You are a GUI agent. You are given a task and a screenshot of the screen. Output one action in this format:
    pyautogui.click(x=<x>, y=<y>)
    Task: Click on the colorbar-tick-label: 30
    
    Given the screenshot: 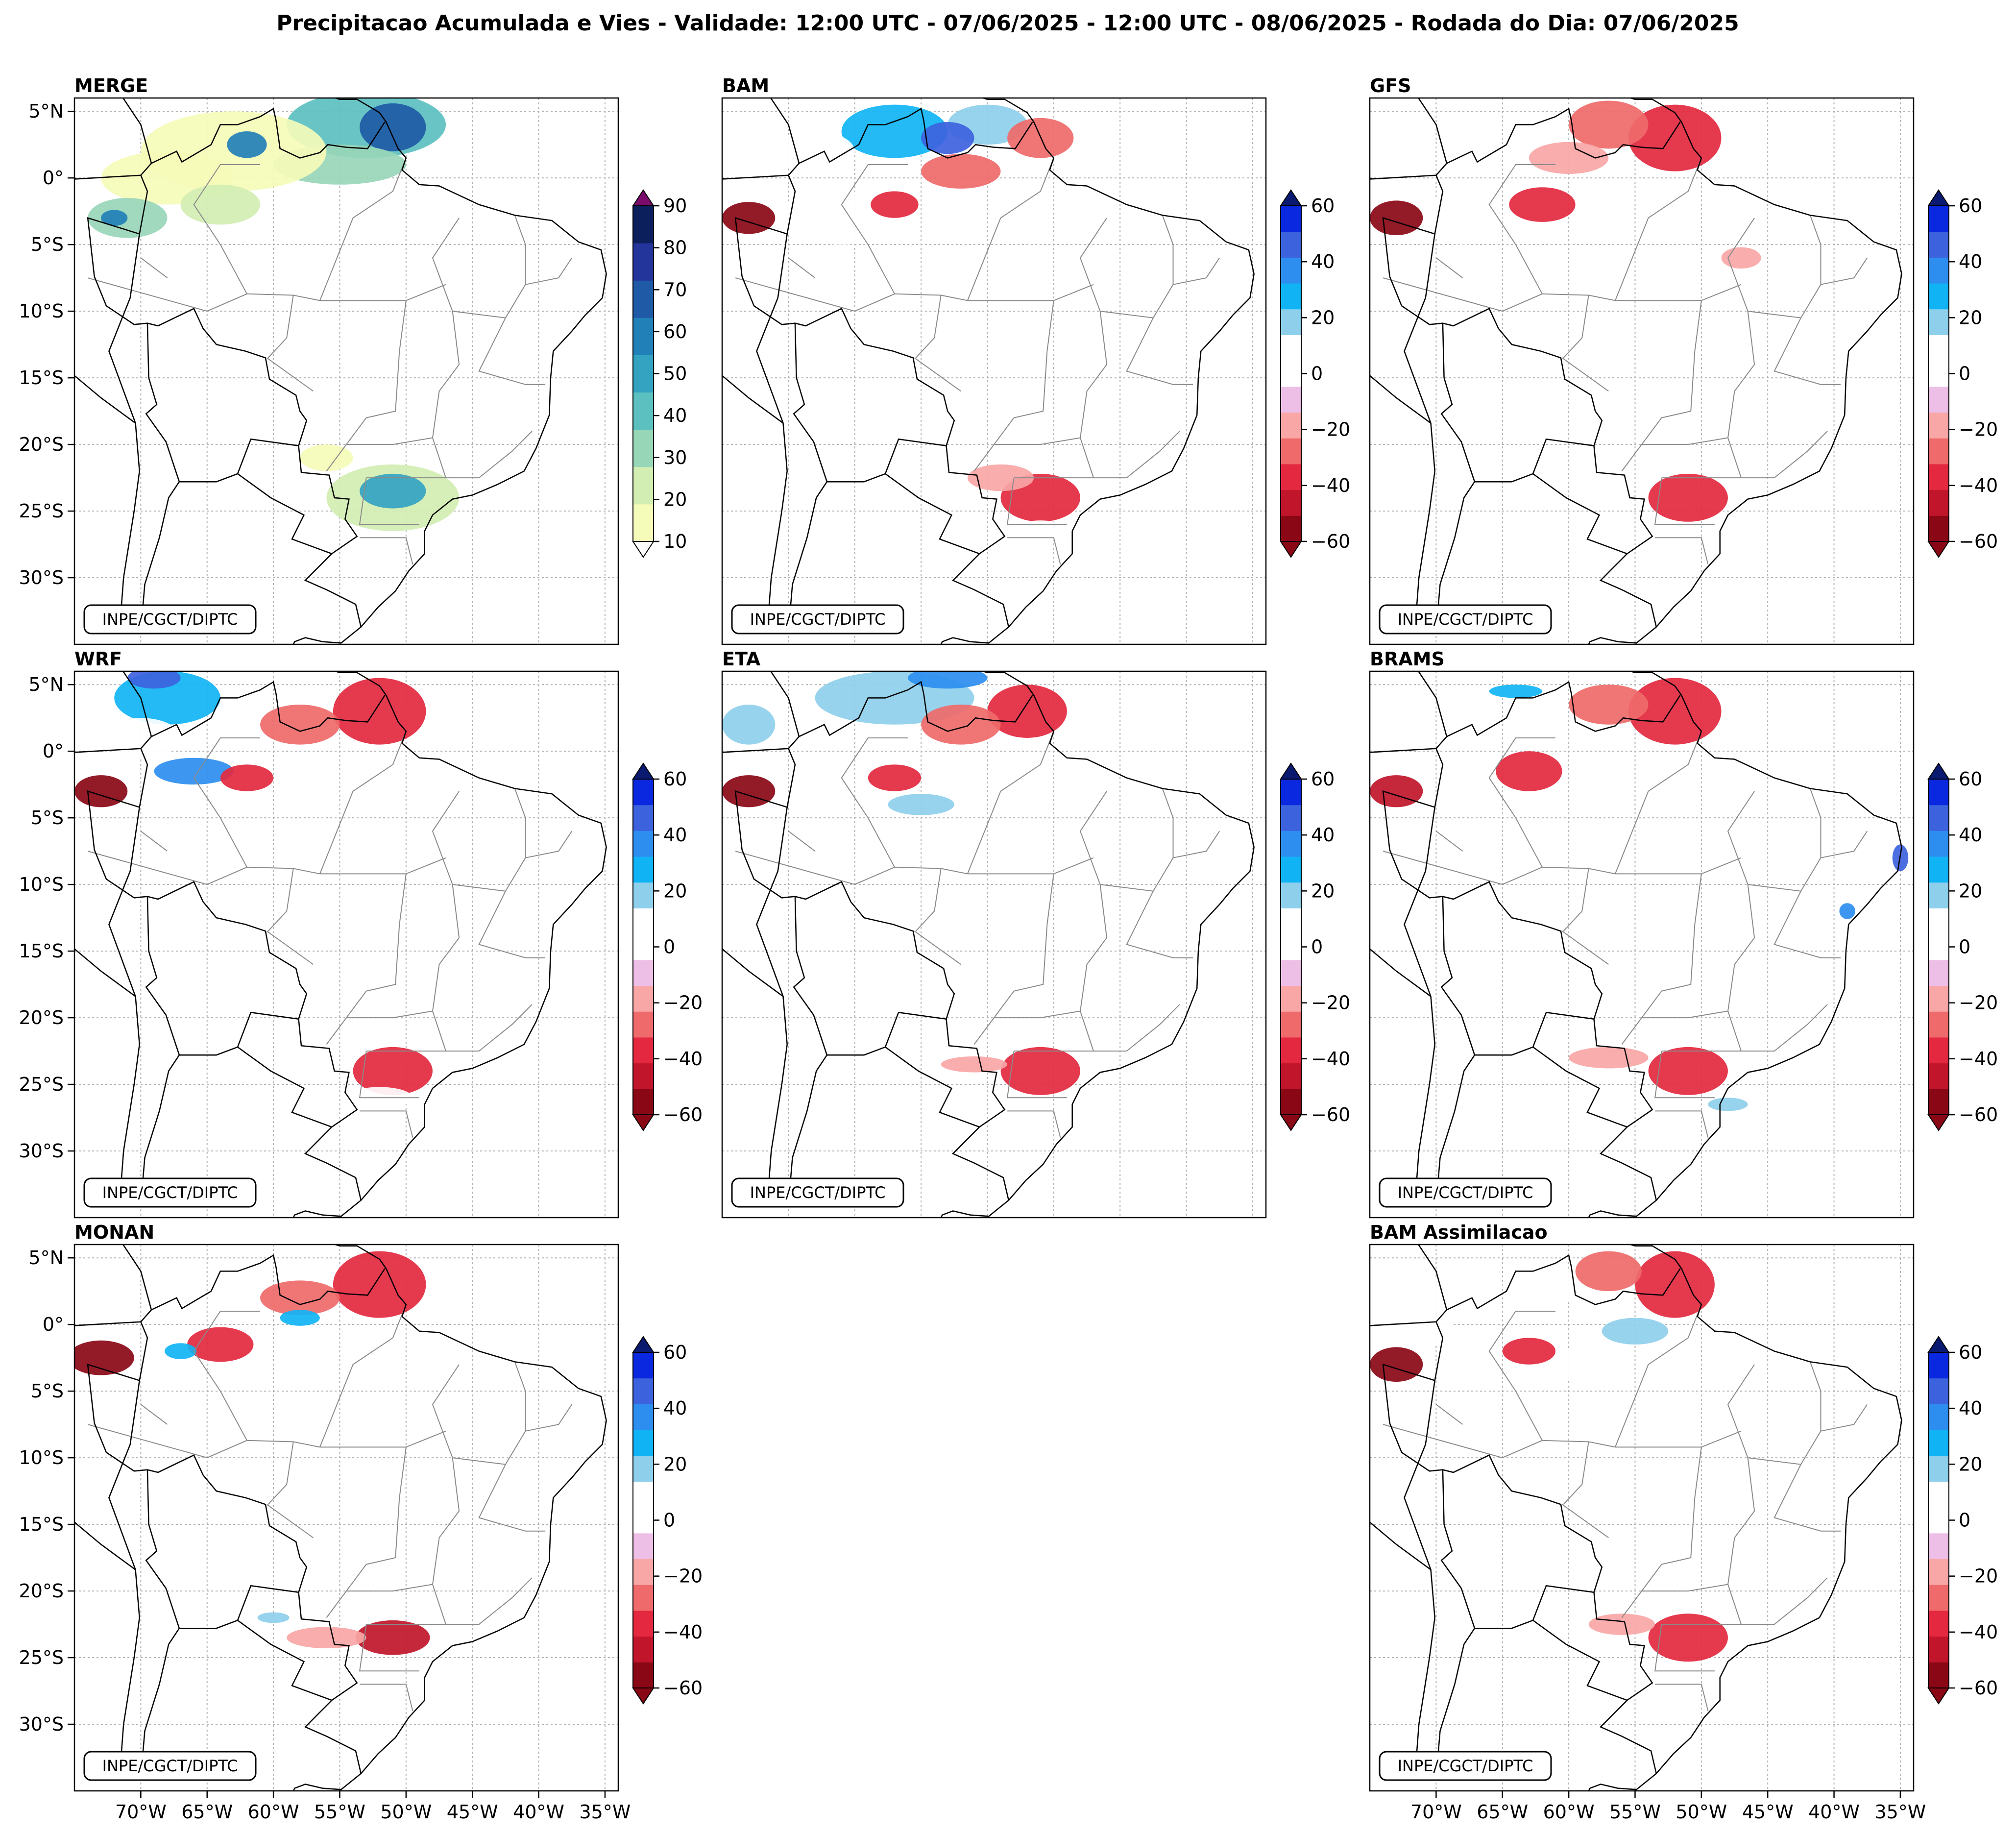 What is the action you would take?
    pyautogui.click(x=675, y=458)
    